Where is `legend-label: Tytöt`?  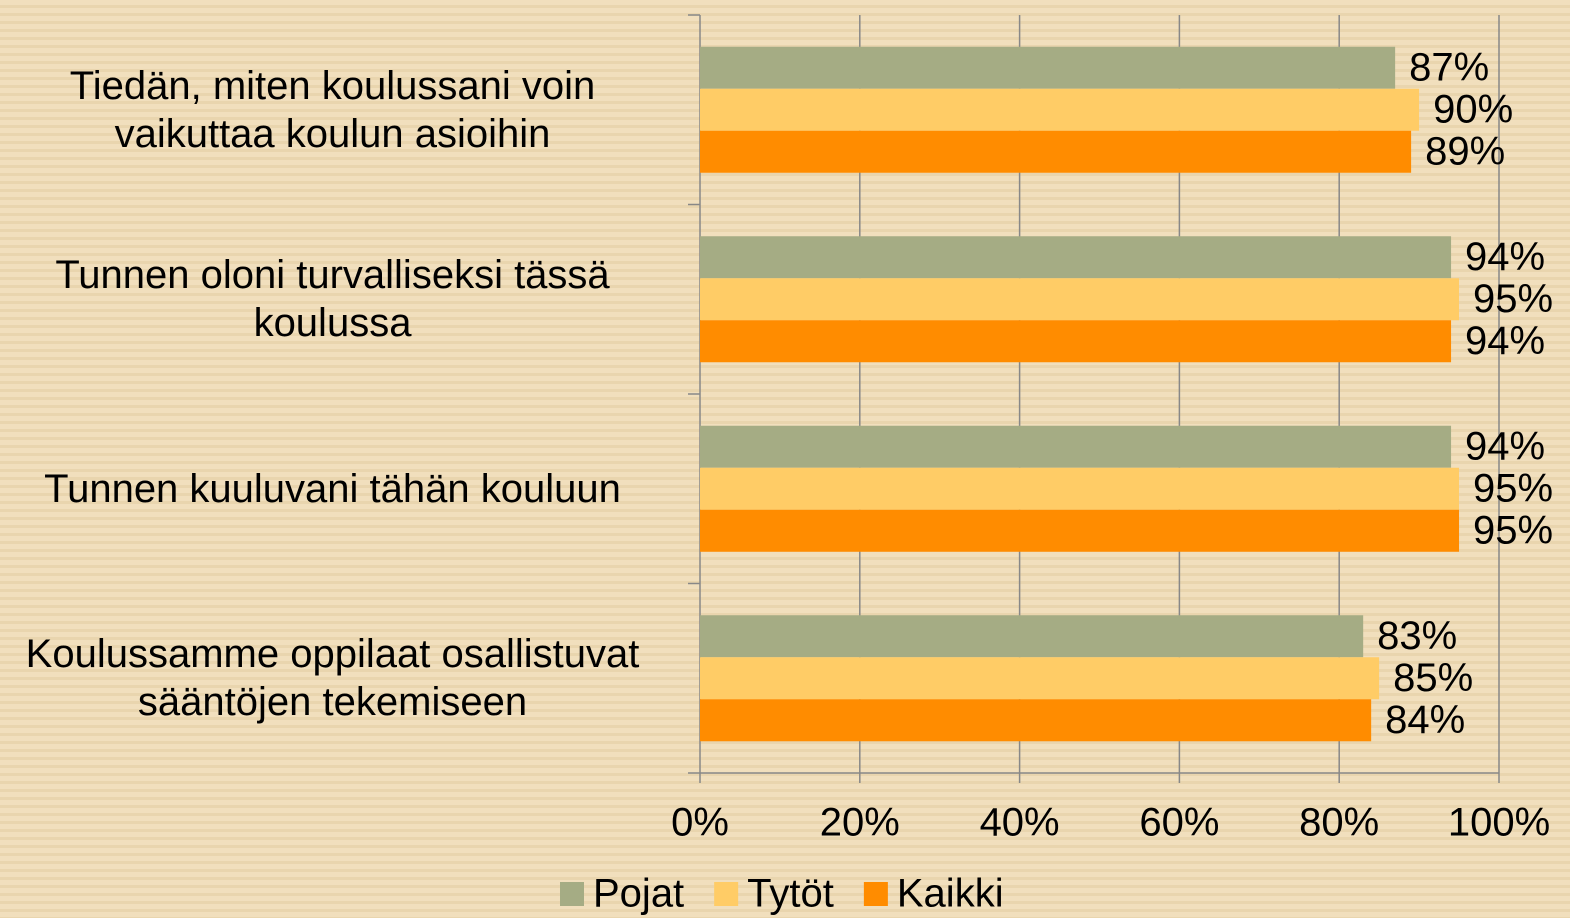
legend-label: Tytöt is located at coordinates (790, 894).